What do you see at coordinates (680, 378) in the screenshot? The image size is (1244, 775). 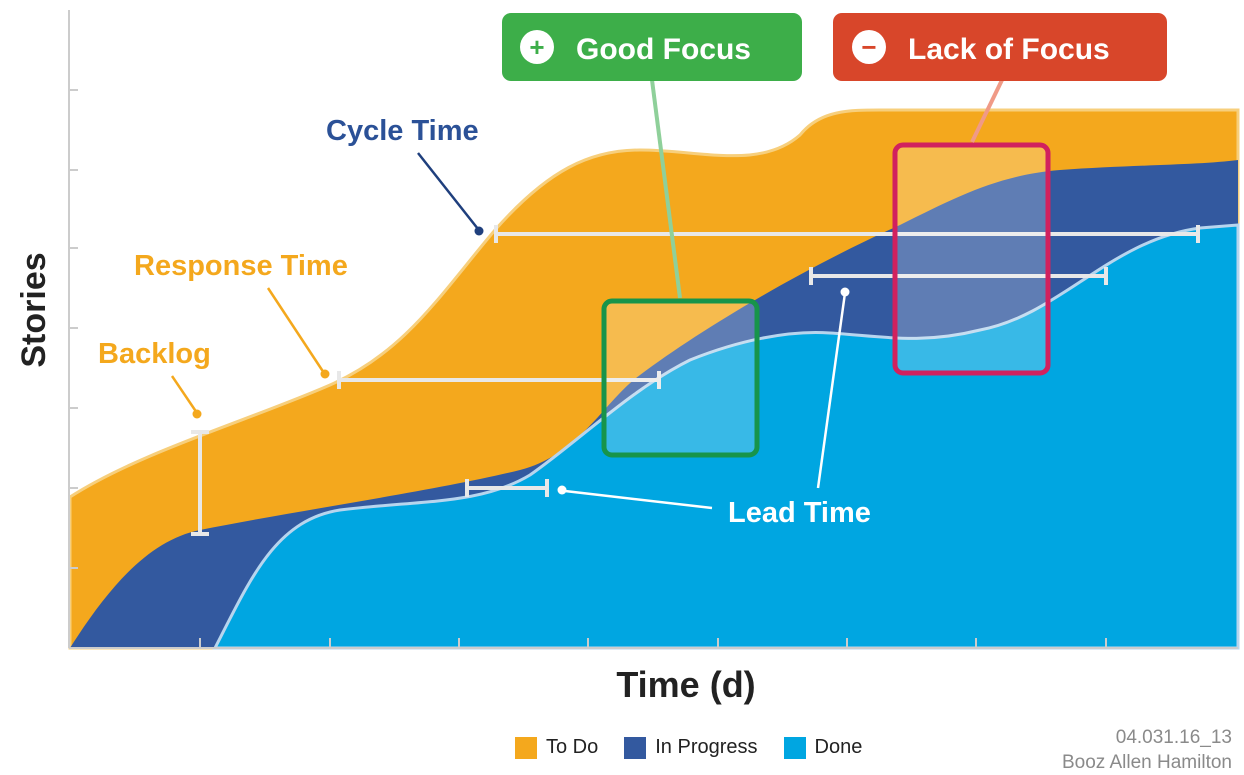 I see `good-focus-frame` at bounding box center [680, 378].